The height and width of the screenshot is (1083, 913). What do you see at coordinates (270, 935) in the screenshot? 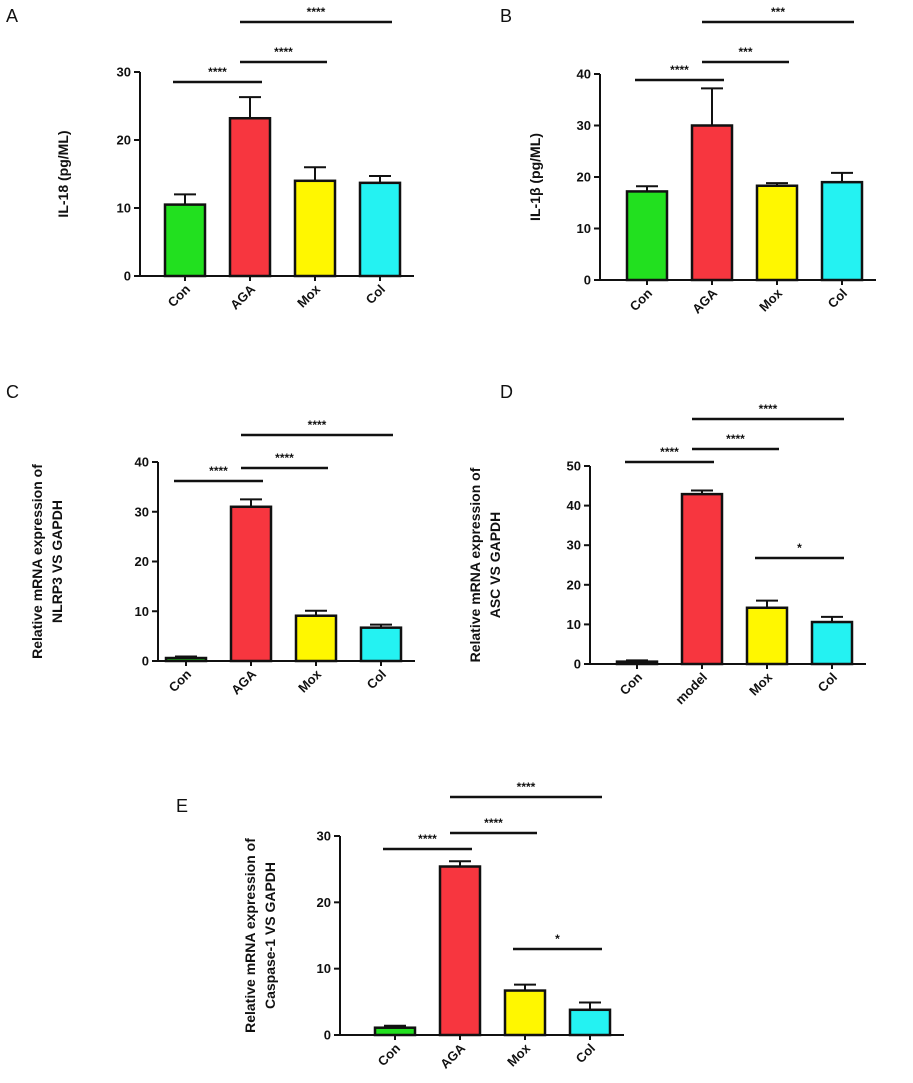
I see `y-axis-label: Caspase-1 VS GAPDH` at bounding box center [270, 935].